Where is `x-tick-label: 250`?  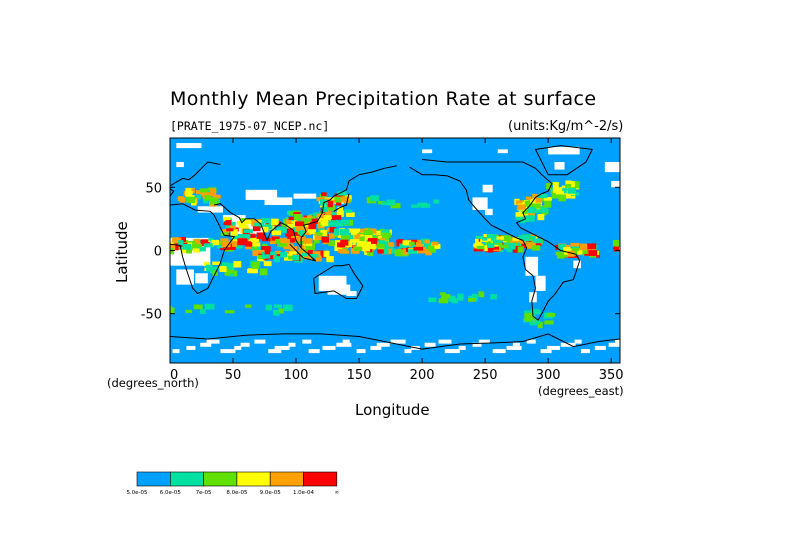 x-tick-label: 250 is located at coordinates (485, 375).